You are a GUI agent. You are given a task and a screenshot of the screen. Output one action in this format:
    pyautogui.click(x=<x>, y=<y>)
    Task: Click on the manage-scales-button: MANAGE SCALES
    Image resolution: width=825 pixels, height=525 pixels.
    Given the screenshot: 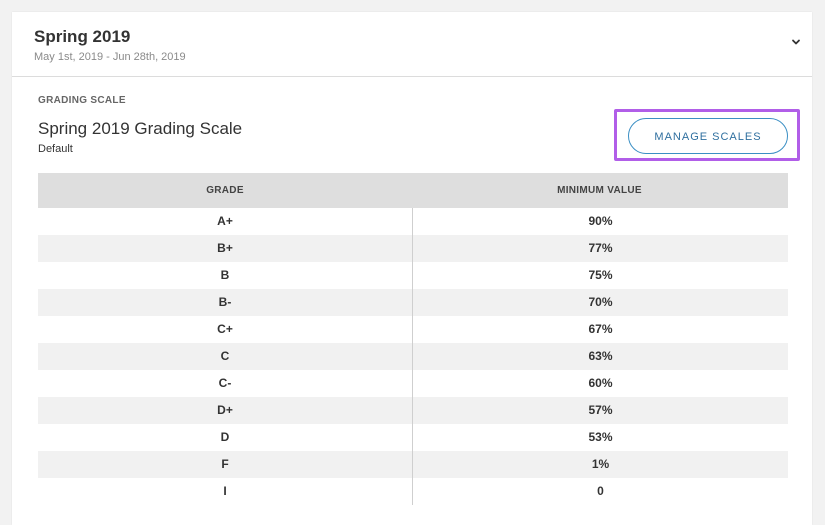 What is the action you would take?
    pyautogui.click(x=708, y=136)
    